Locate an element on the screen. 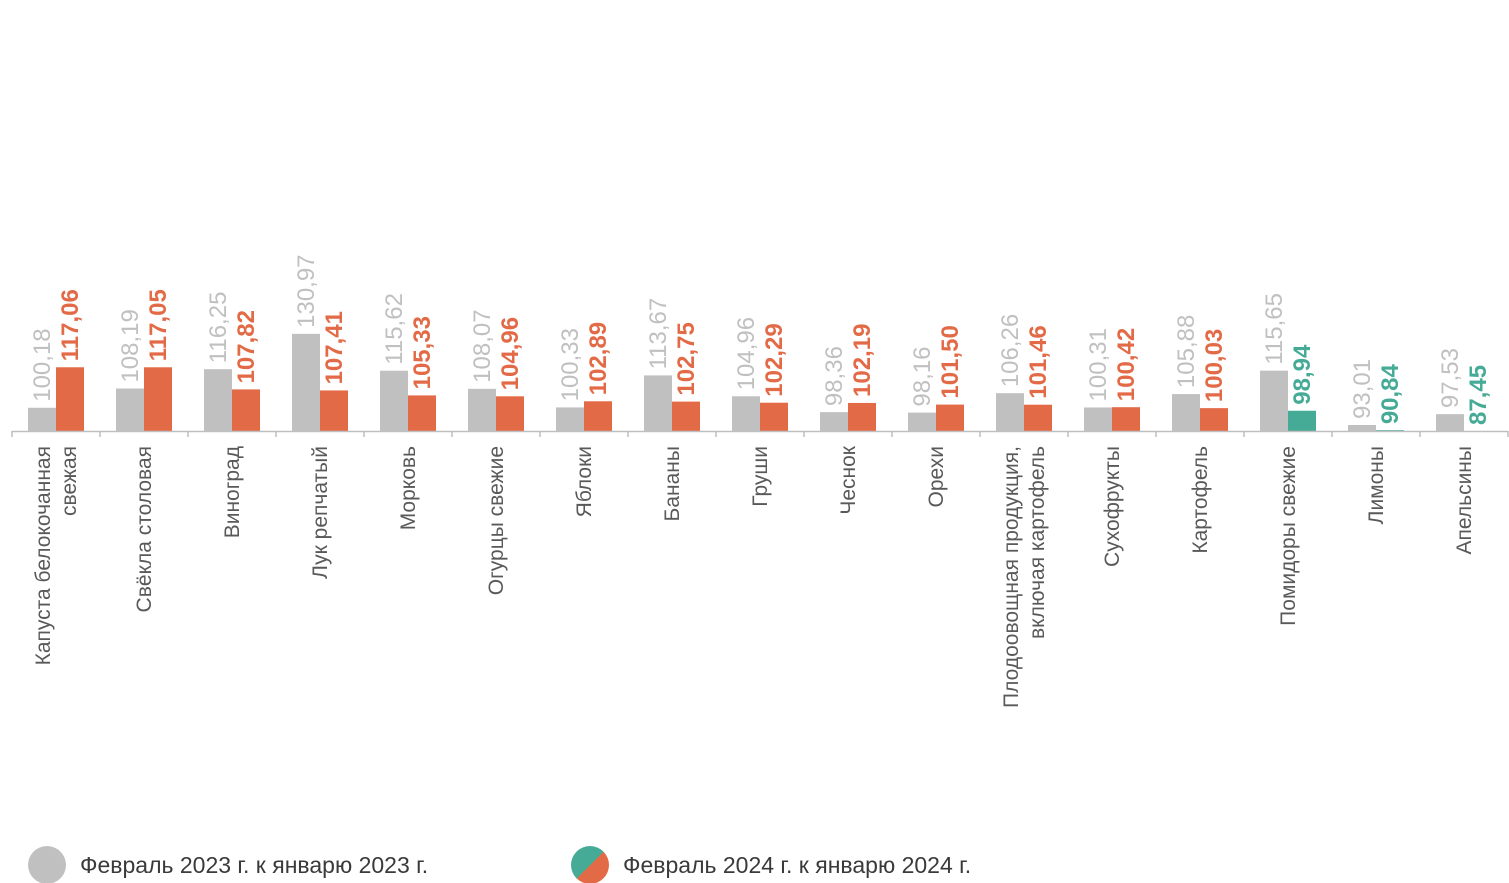 Image resolution: width=1509 pixels, height=883 pixels. category-label: Орехи is located at coordinates (936, 476).